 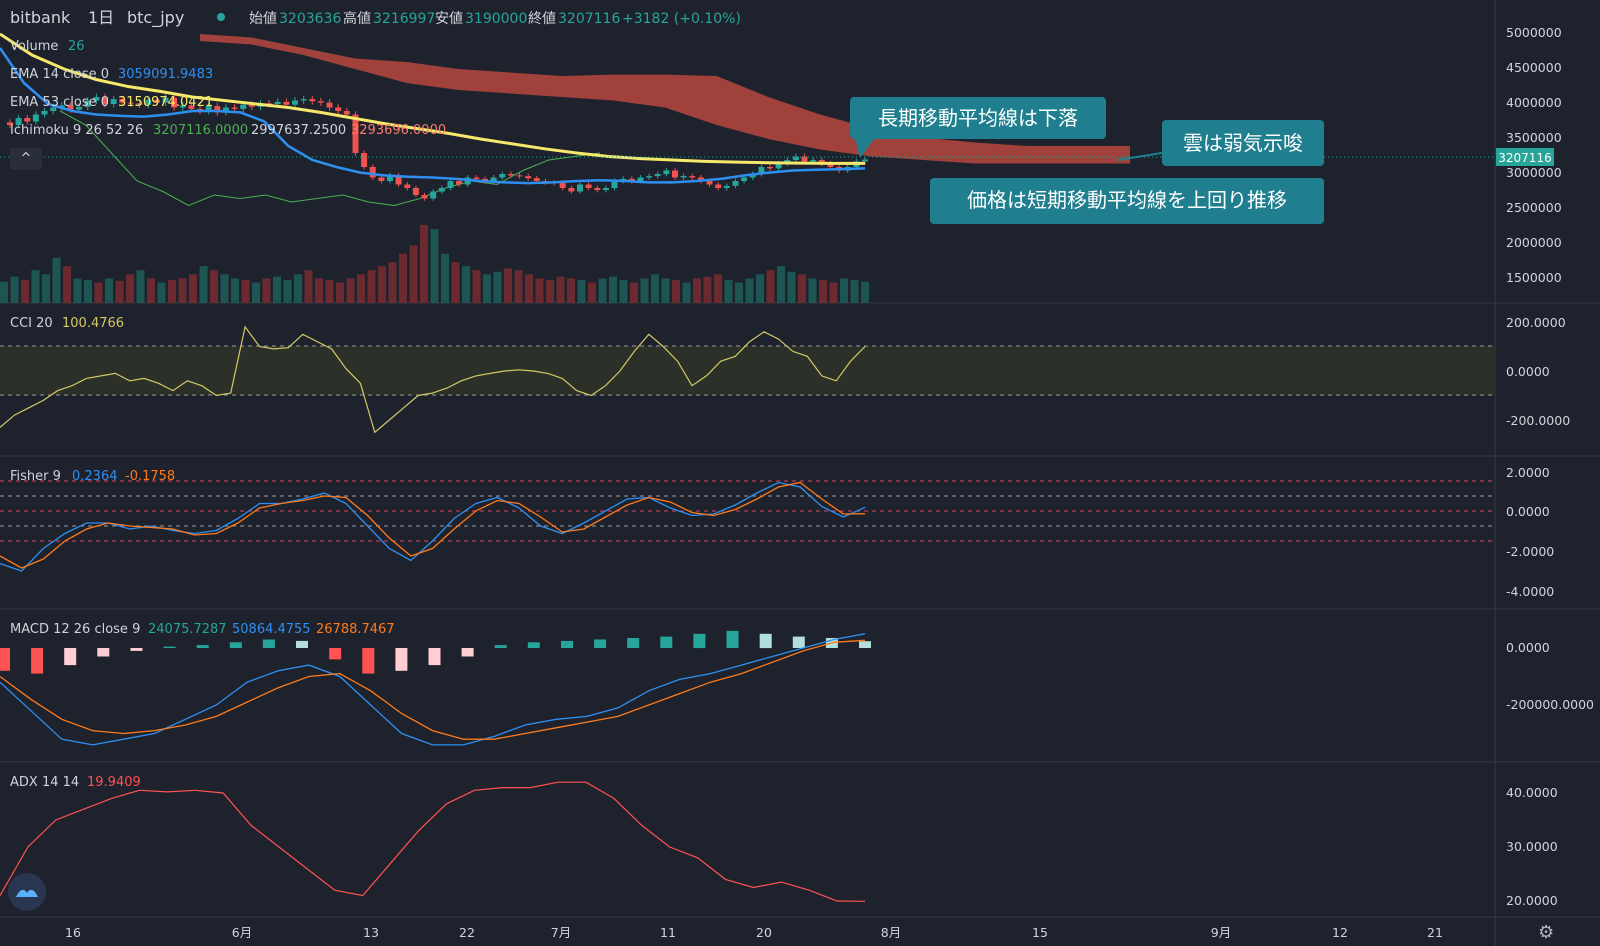 What do you see at coordinates (27, 892) in the screenshot?
I see `tradingview-logo-icon` at bounding box center [27, 892].